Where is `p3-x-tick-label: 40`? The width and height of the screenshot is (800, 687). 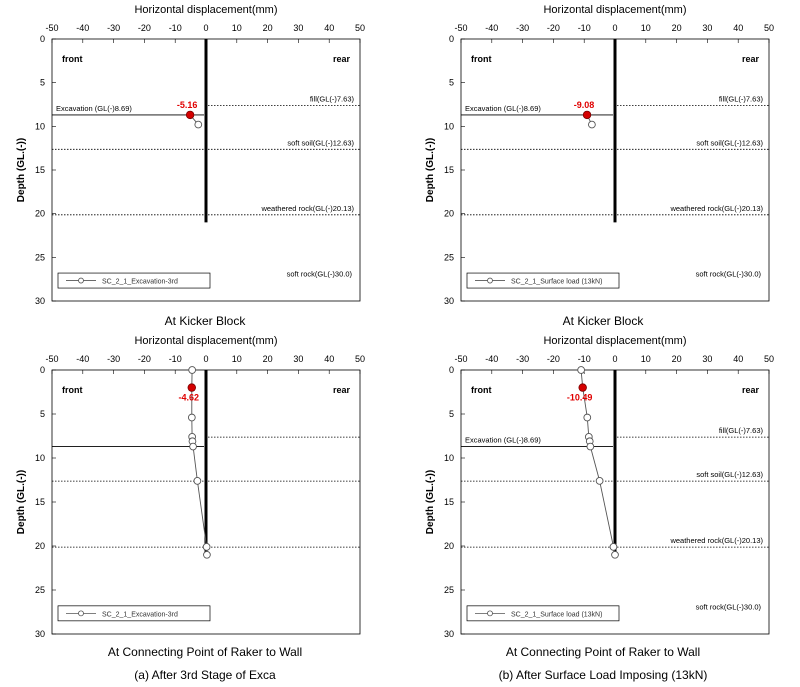 p3-x-tick-label: 40 is located at coordinates (329, 359).